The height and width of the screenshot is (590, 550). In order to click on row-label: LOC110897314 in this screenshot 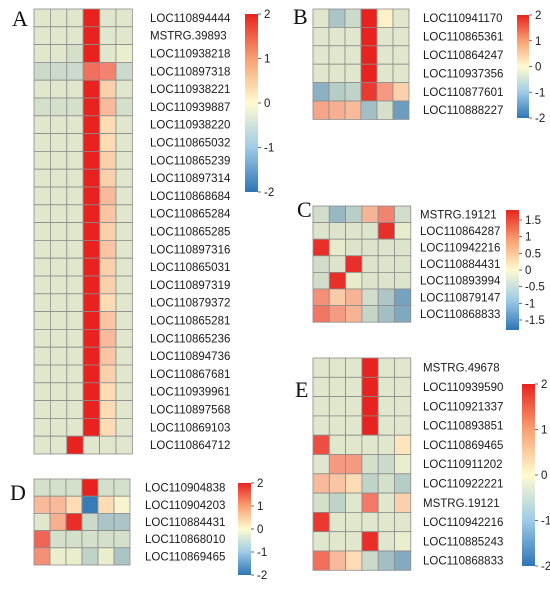, I will do `click(190, 179)`.